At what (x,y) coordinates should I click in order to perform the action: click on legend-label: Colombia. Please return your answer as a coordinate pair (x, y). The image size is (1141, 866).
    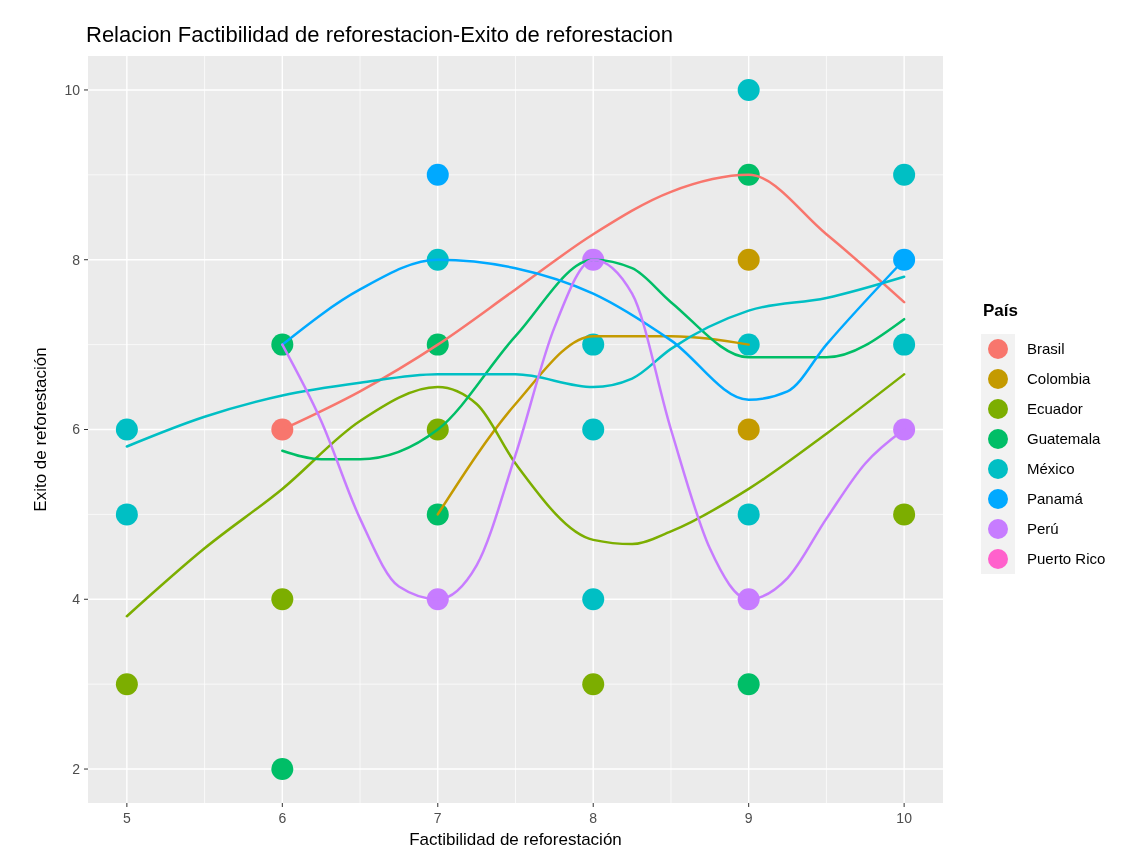
    Looking at the image, I should click on (1059, 379).